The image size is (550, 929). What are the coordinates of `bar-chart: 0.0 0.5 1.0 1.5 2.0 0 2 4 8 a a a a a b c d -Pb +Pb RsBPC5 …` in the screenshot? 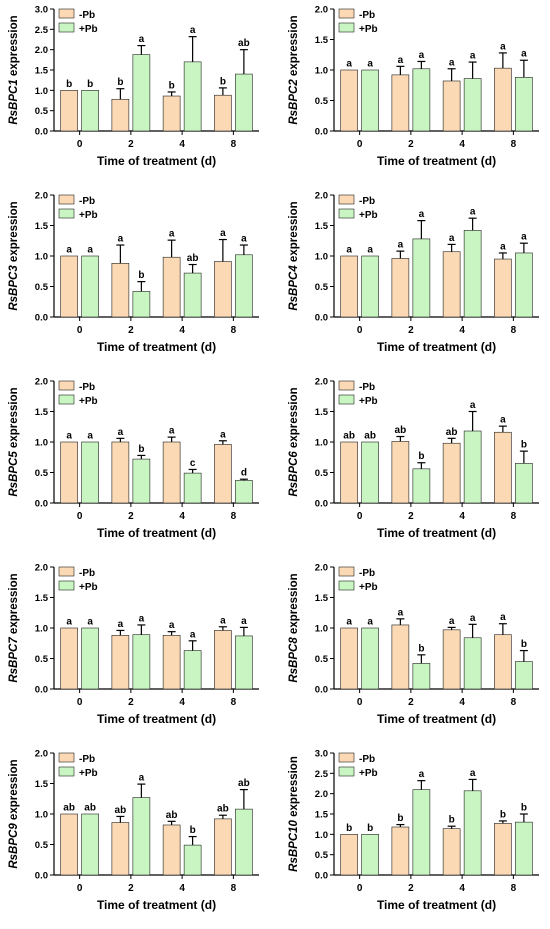 It's located at (133, 458).